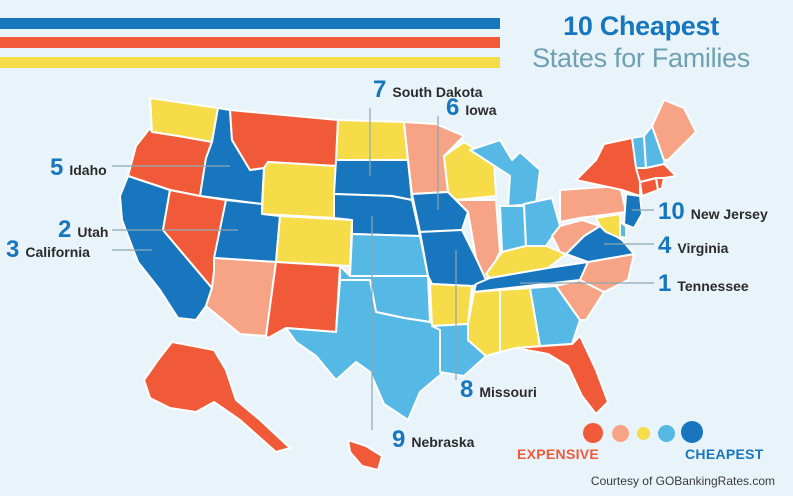 Image resolution: width=793 pixels, height=496 pixels. Describe the element at coordinates (692, 432) in the screenshot. I see `legend-dot-cheapest` at that location.